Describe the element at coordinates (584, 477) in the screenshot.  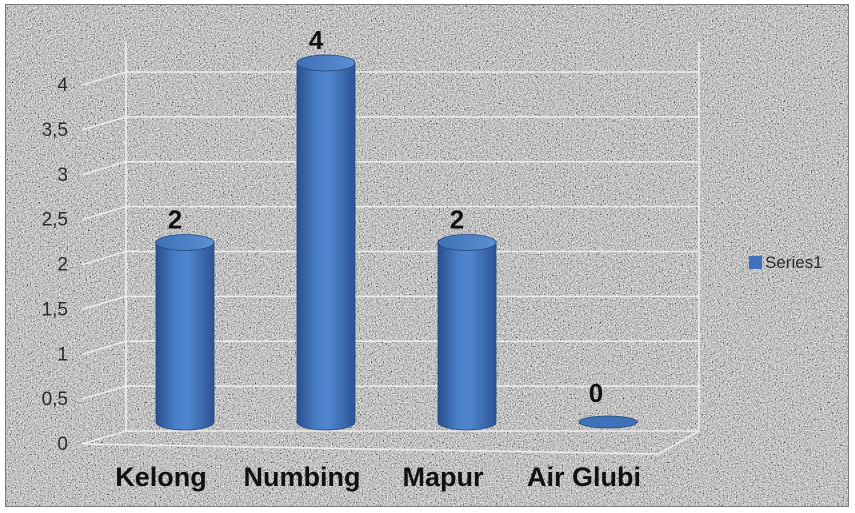
I see `x-tick-label: Air Glubi` at that location.